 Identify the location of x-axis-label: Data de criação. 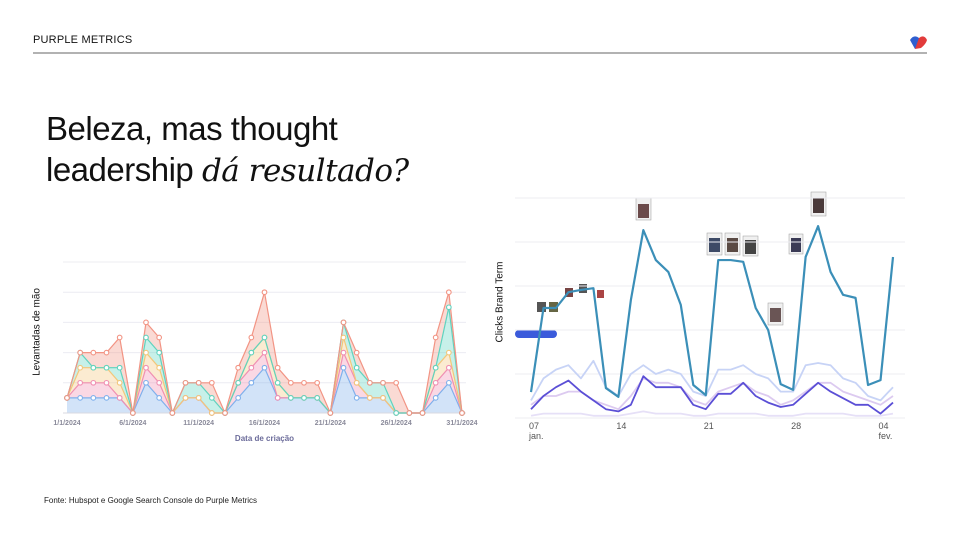
(264, 438).